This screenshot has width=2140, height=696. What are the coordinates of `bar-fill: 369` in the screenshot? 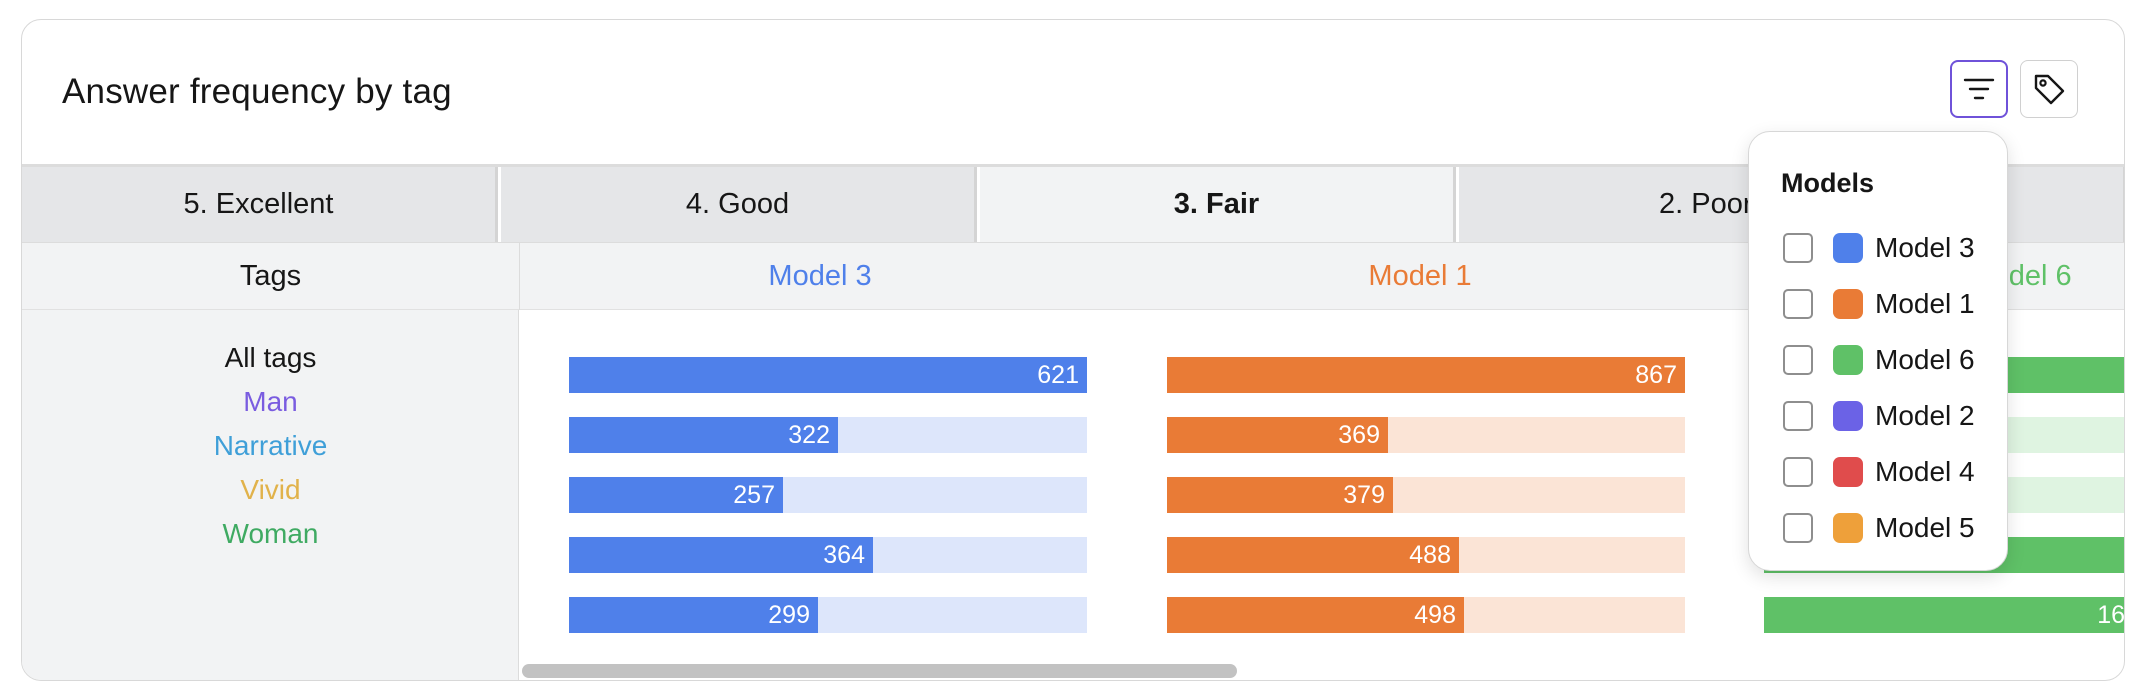 It's located at (1277, 435).